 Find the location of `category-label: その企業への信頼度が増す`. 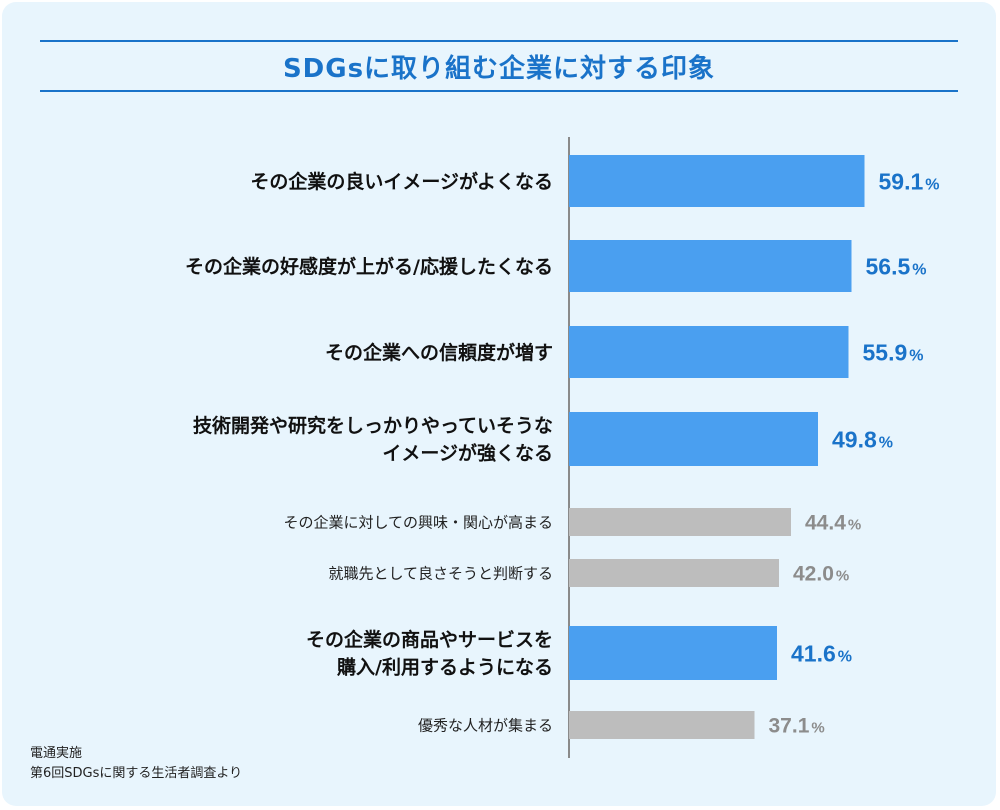

category-label: その企業への信頼度が増す is located at coordinates (439, 352).